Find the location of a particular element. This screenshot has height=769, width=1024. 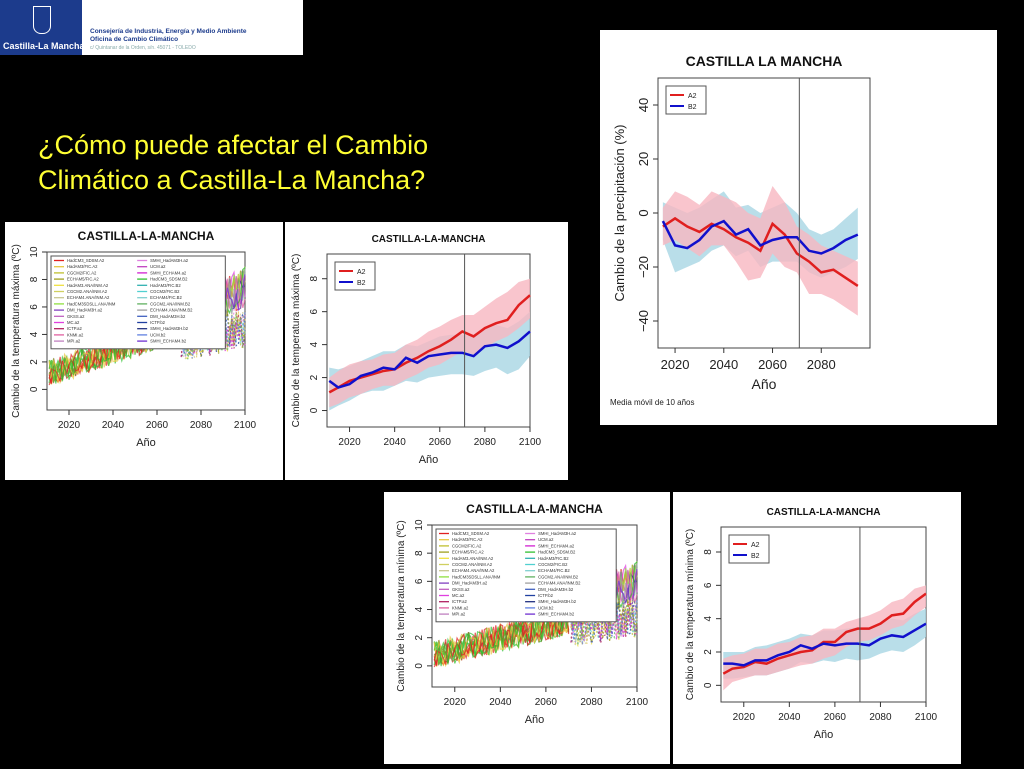

chart-title: CASTILLA LA MANCHA is located at coordinates (764, 61).